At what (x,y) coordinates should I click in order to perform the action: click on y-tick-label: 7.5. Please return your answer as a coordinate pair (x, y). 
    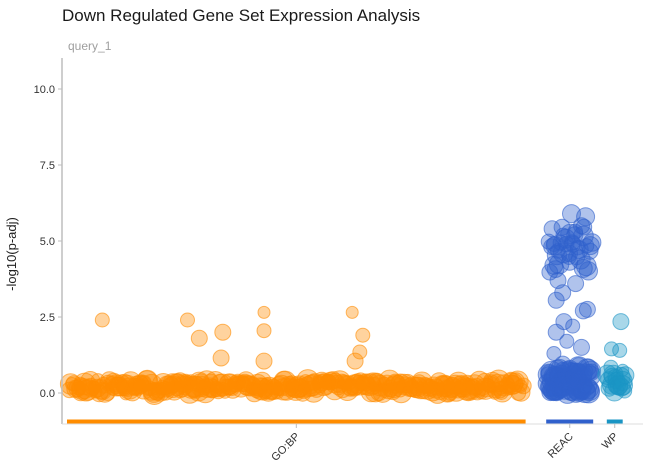
    Looking at the image, I should click on (47, 166).